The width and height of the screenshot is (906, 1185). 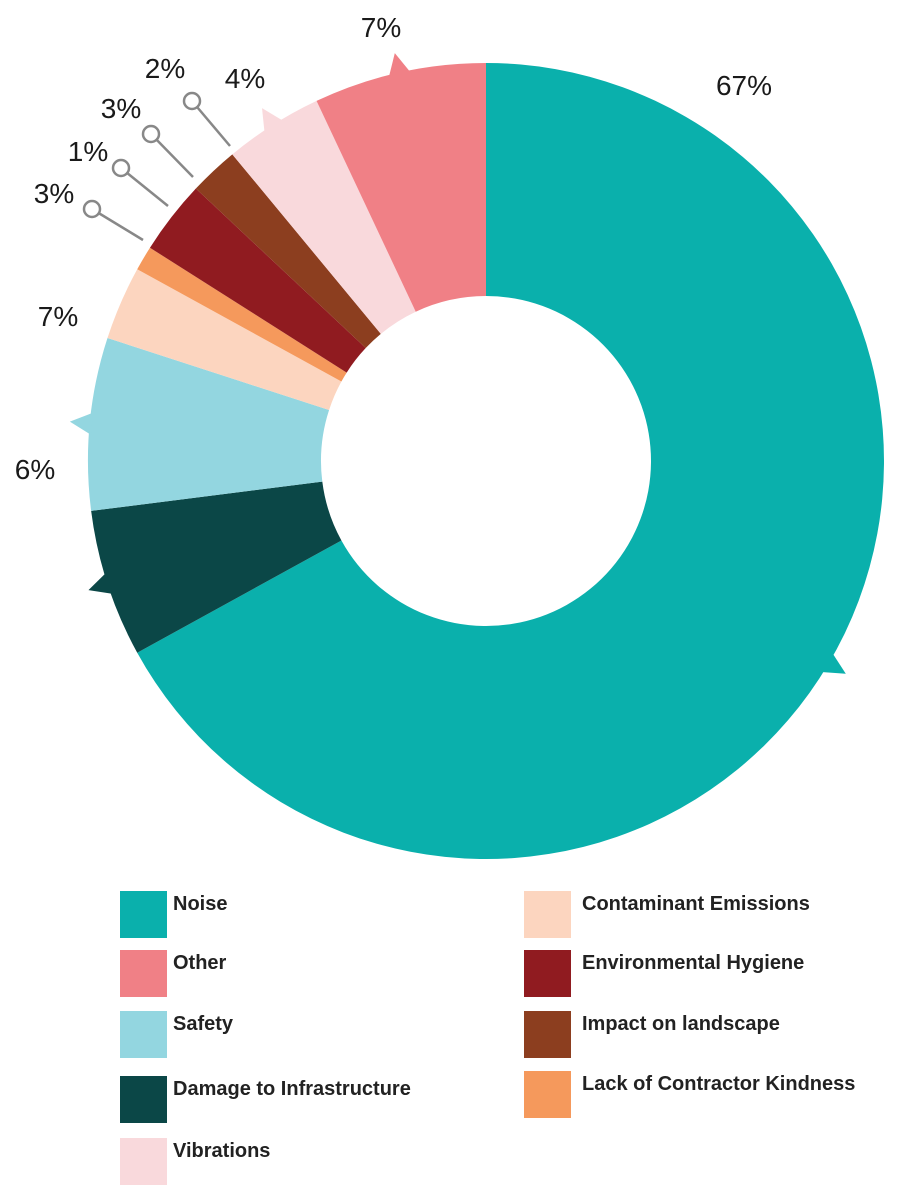 What do you see at coordinates (399, 65) in the screenshot?
I see `callout-notch-other` at bounding box center [399, 65].